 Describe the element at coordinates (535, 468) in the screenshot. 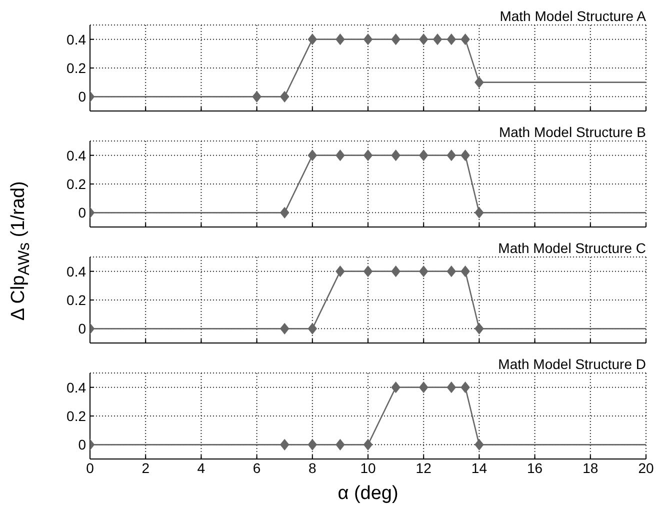

I see `x-tick-label: 16` at that location.